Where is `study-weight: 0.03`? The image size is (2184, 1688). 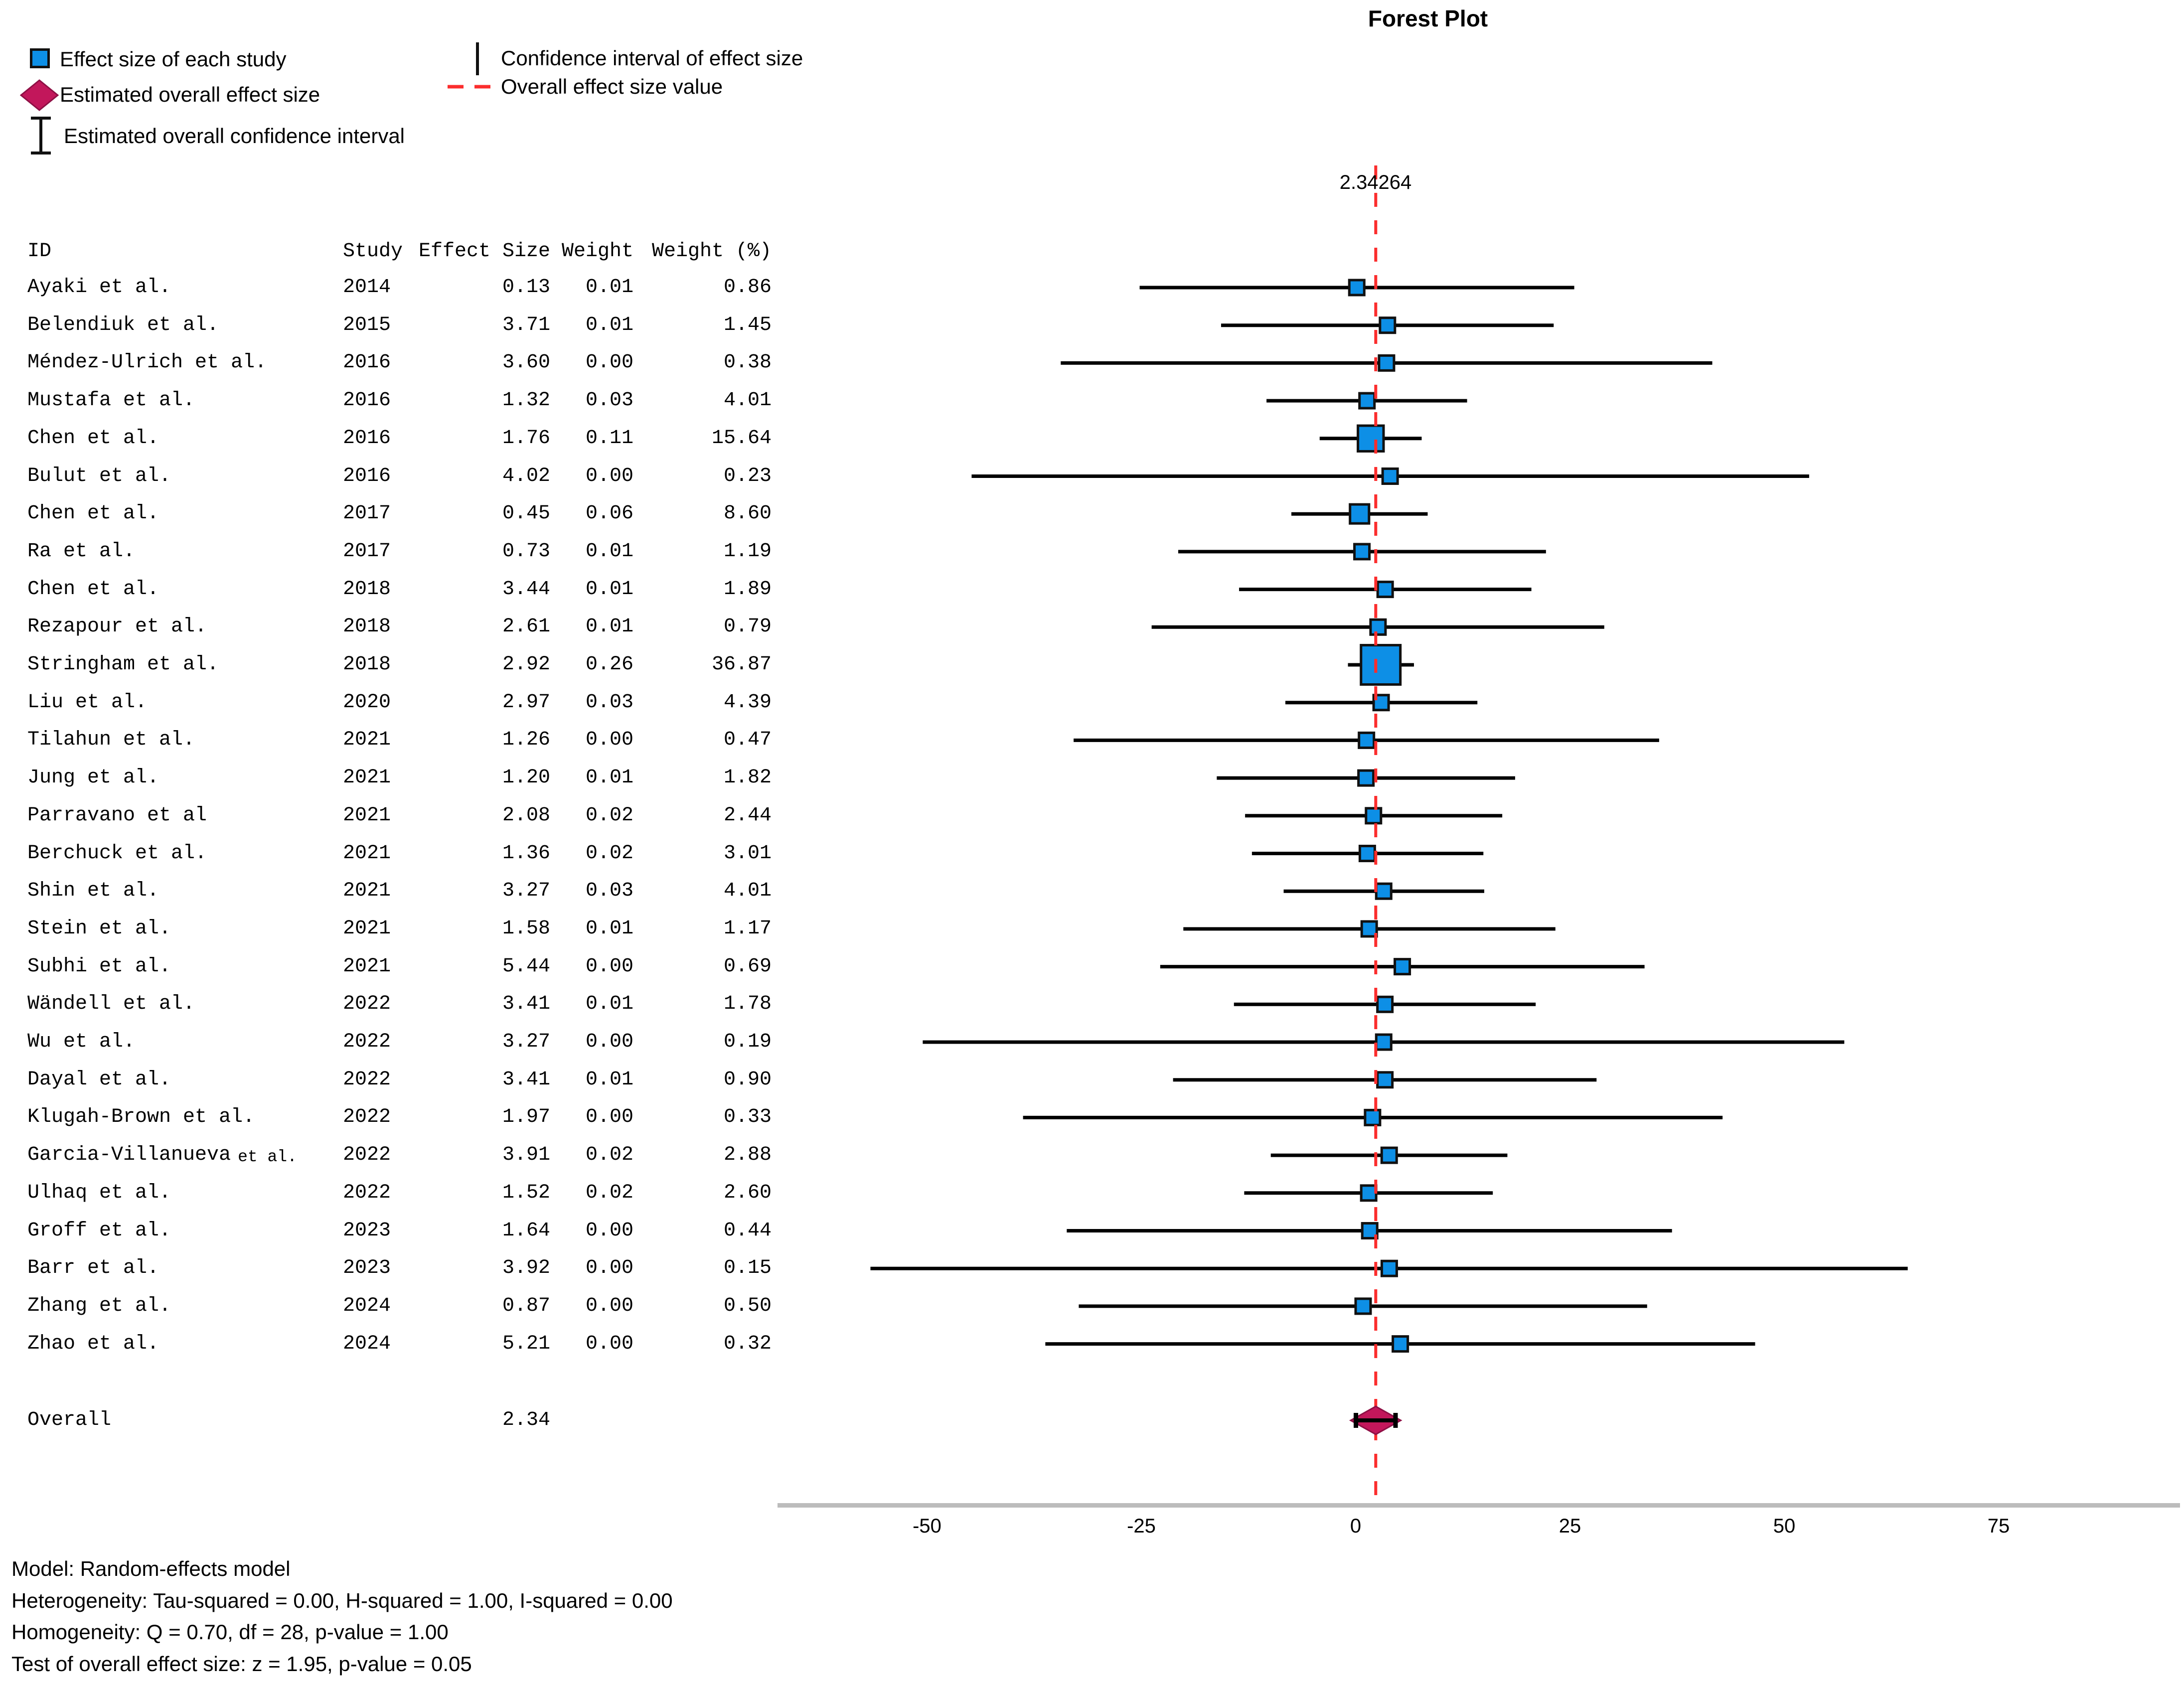
study-weight: 0.03 is located at coordinates (609, 702).